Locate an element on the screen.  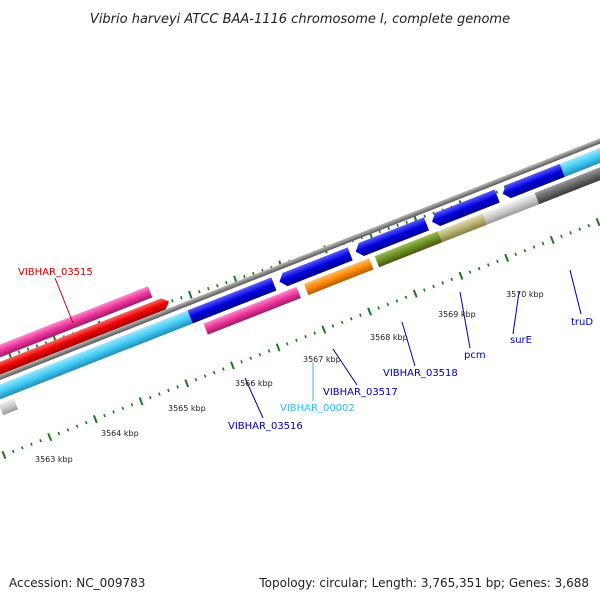
gene-light-gray is located at coordinates (511, 209).